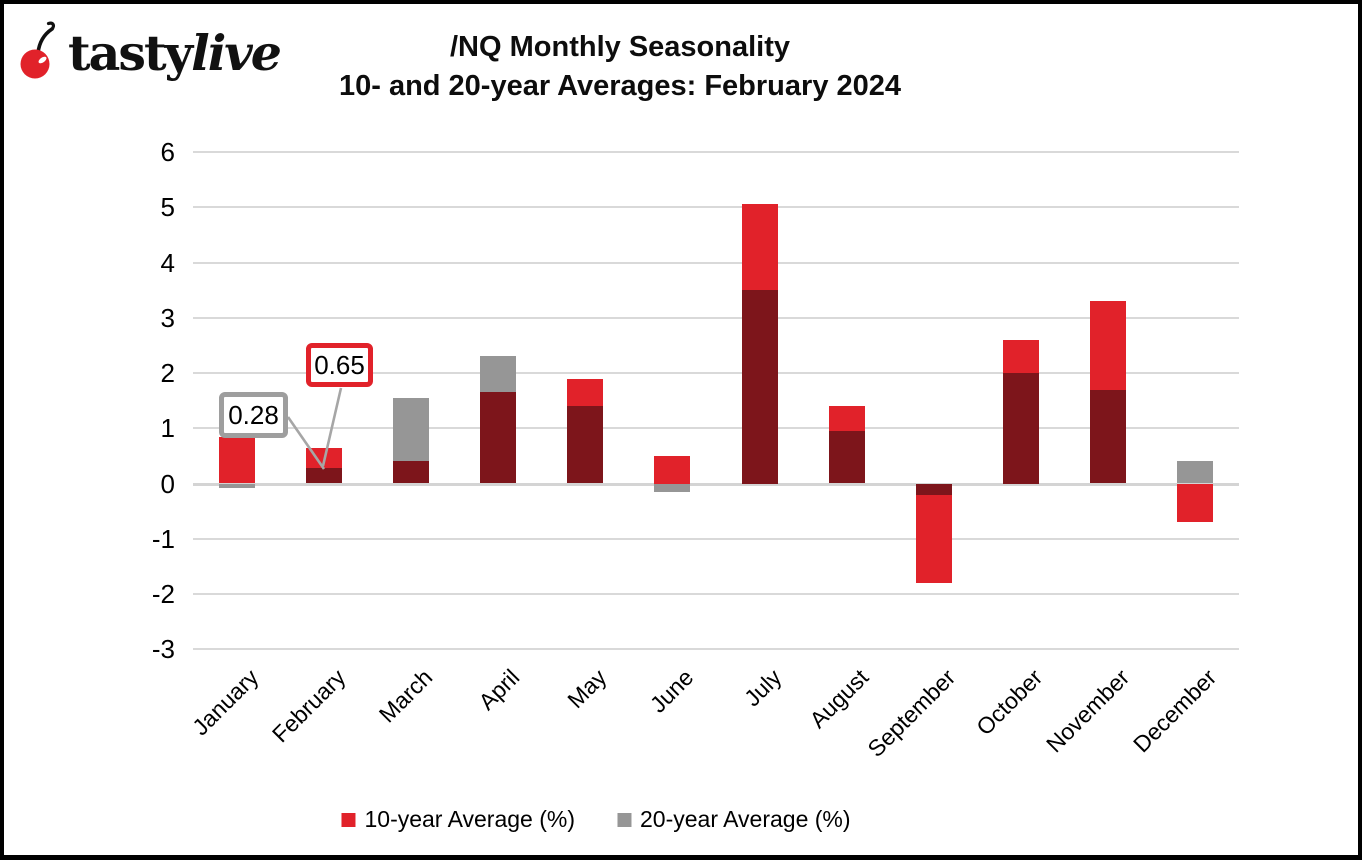 The height and width of the screenshot is (860, 1362). Describe the element at coordinates (167, 428) in the screenshot. I see `y-tick-label-1: 1` at that location.